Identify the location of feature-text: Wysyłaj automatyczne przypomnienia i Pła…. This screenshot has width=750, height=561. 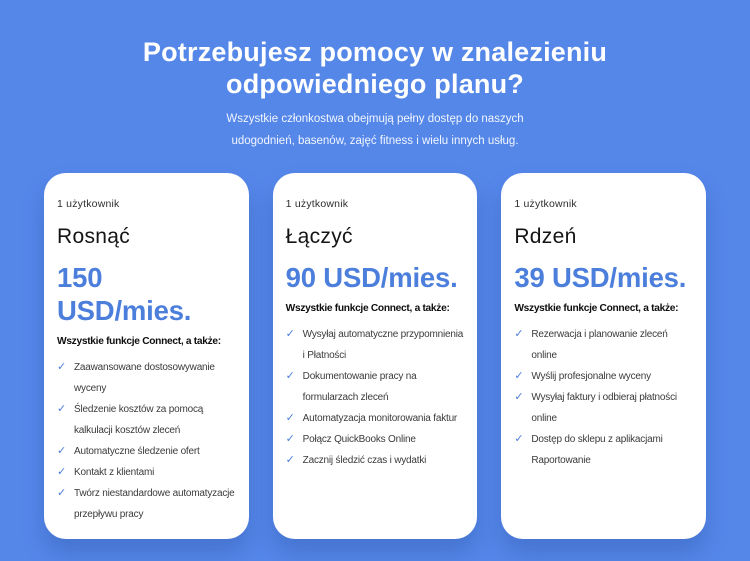
(383, 345).